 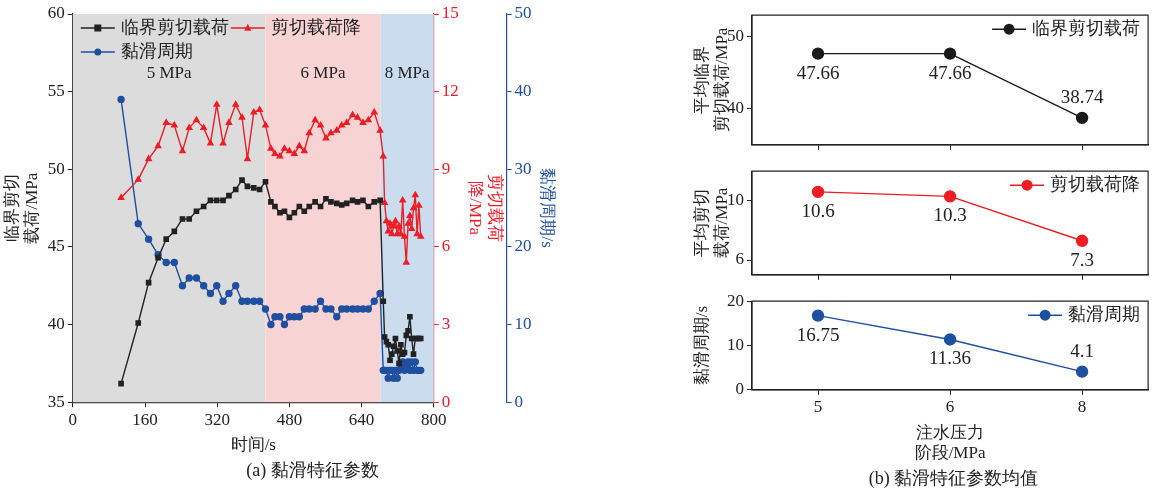 I want to click on y-tick-label: 45, so click(x=56, y=246).